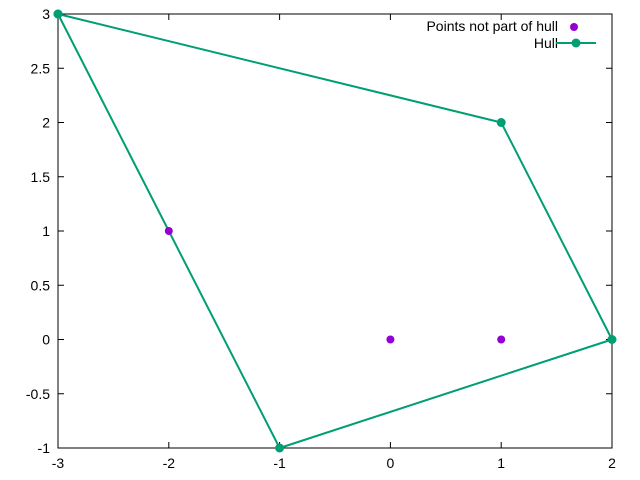 The image size is (640, 480). Describe the element at coordinates (576, 43) in the screenshot. I see `legend-marker-hull` at that location.